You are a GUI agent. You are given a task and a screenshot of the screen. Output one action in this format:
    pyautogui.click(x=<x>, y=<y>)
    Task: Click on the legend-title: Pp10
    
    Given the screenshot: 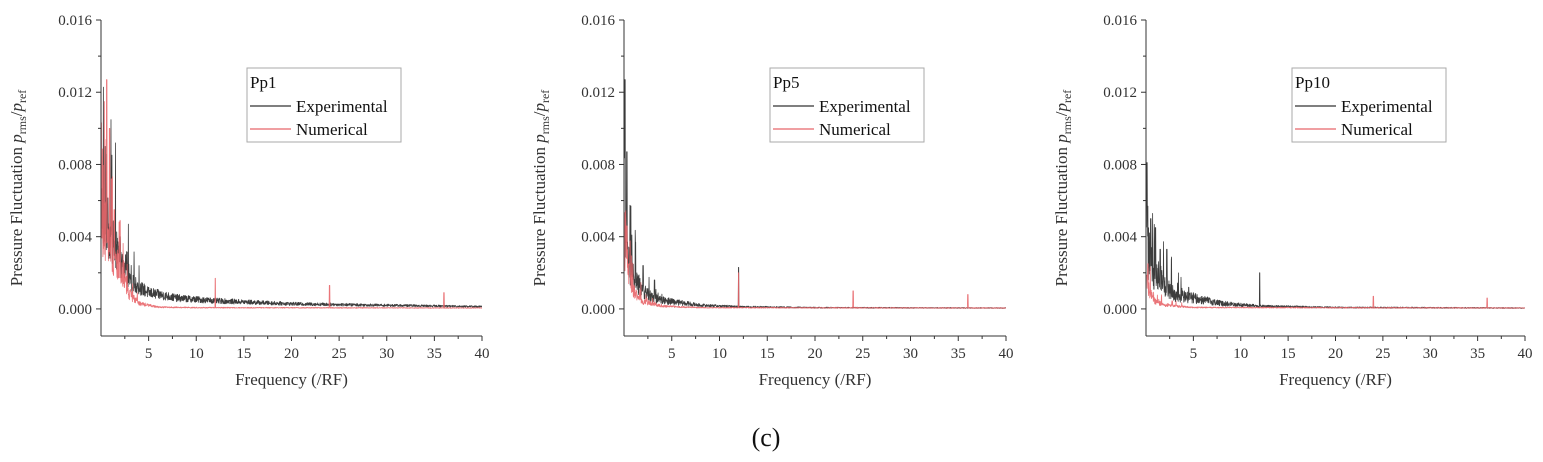 What is the action you would take?
    pyautogui.click(x=1312, y=82)
    